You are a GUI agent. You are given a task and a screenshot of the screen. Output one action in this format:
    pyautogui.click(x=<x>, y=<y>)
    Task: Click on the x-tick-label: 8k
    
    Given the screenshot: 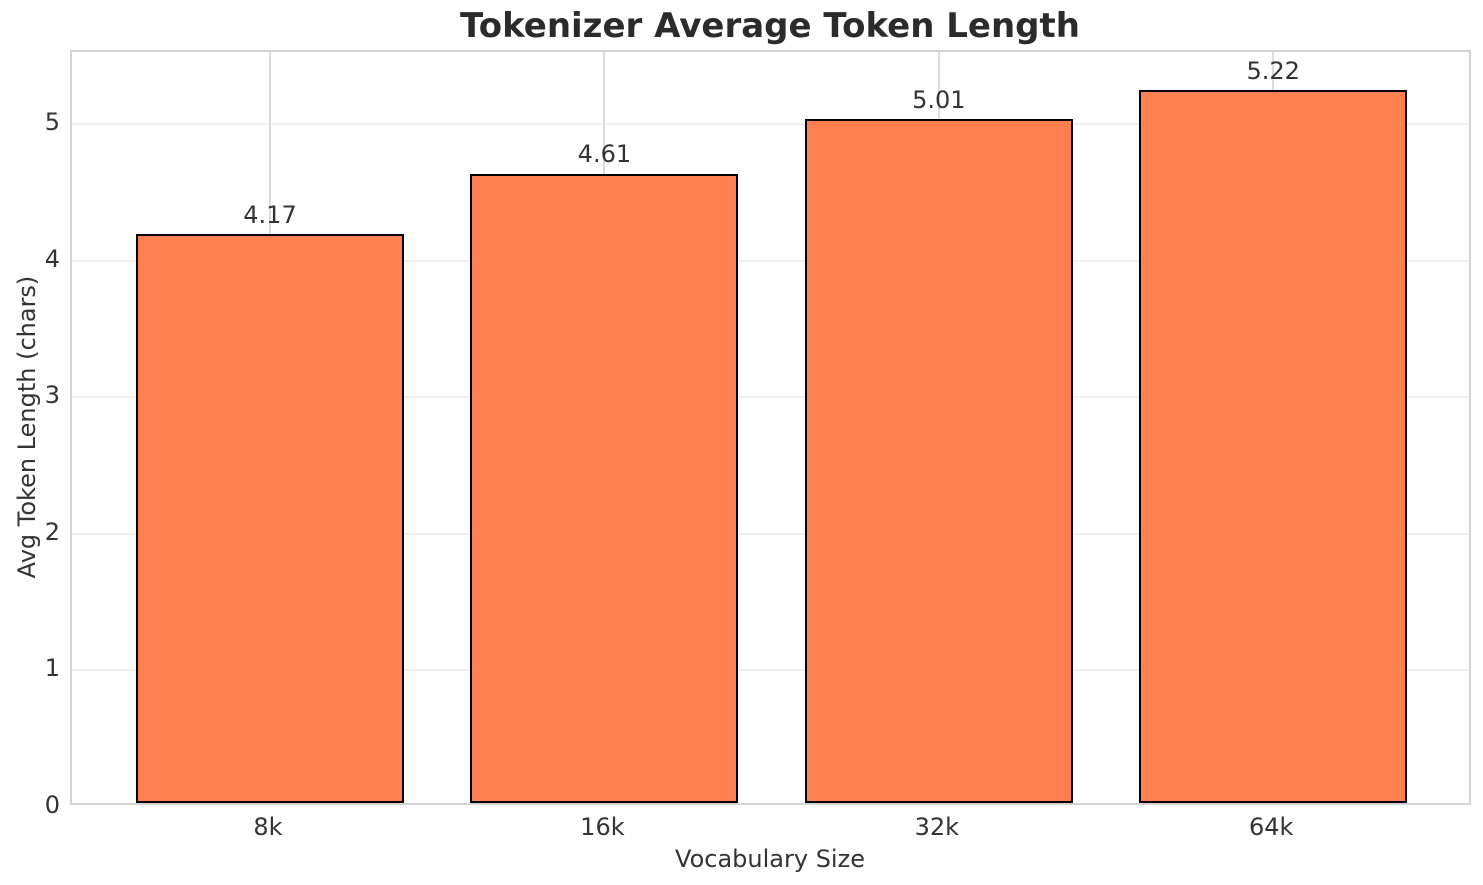 What is the action you would take?
    pyautogui.click(x=268, y=827)
    